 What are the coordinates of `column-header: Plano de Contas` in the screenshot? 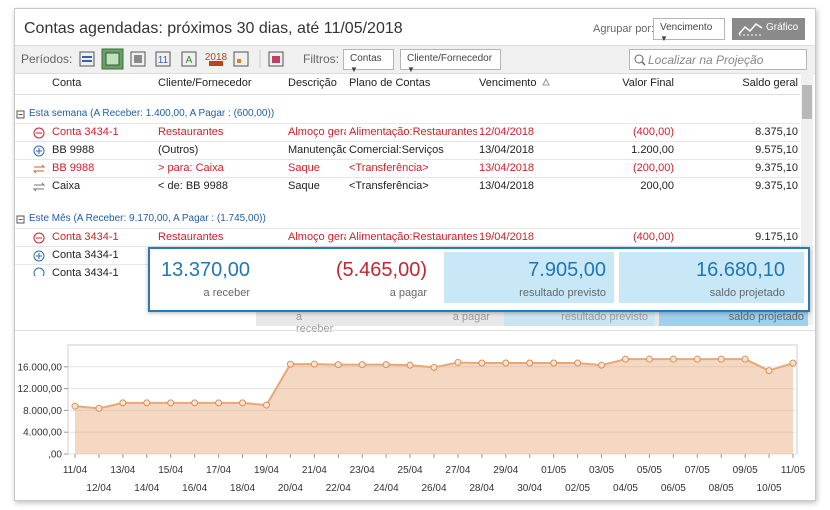 It's located at (390, 83).